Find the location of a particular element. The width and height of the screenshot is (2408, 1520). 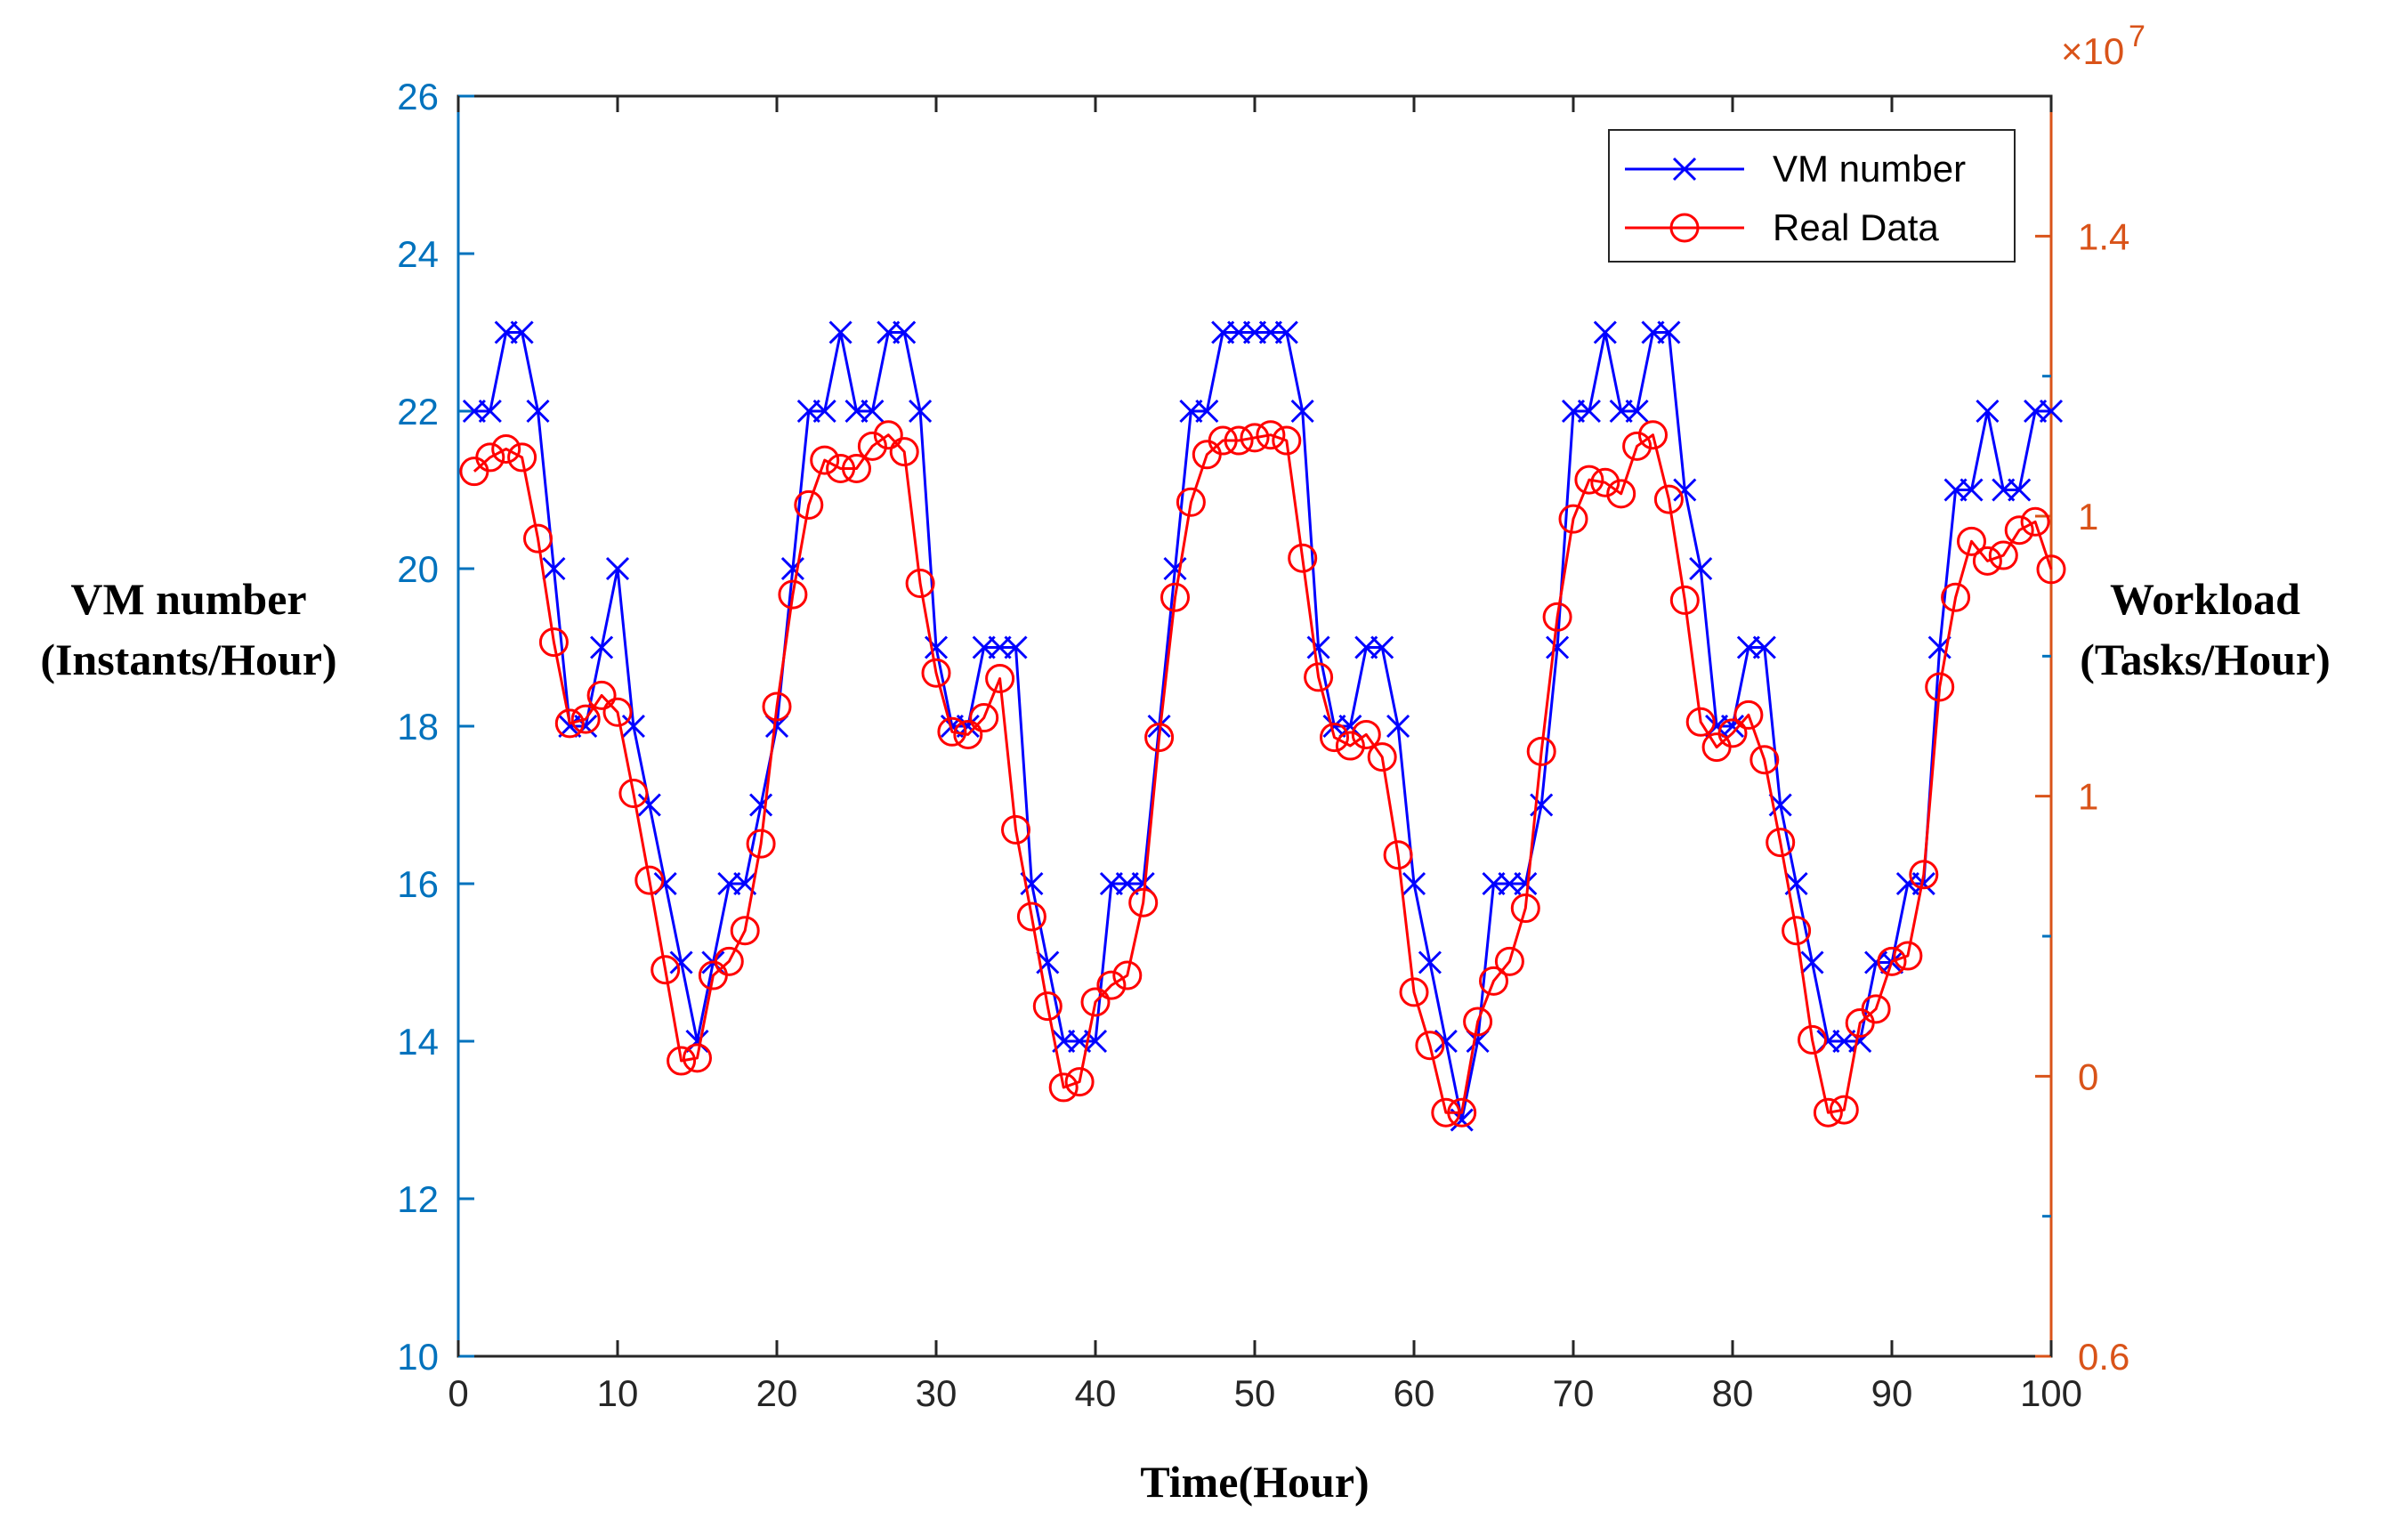

left-y-axis: 10 12 14 16 18 20 22 24 26 is located at coordinates (436, 727).